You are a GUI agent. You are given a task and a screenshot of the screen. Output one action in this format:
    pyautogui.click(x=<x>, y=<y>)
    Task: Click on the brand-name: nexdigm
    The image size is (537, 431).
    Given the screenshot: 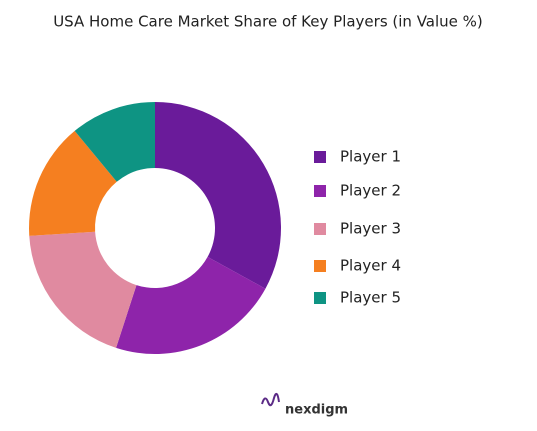 What is the action you would take?
    pyautogui.click(x=316, y=410)
    